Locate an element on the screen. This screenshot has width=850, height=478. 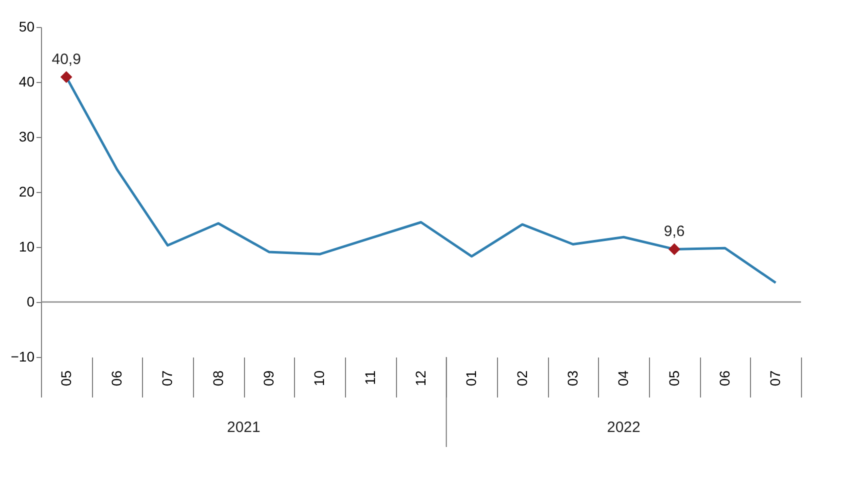
x-tick-label: 02 is located at coordinates (522, 378).